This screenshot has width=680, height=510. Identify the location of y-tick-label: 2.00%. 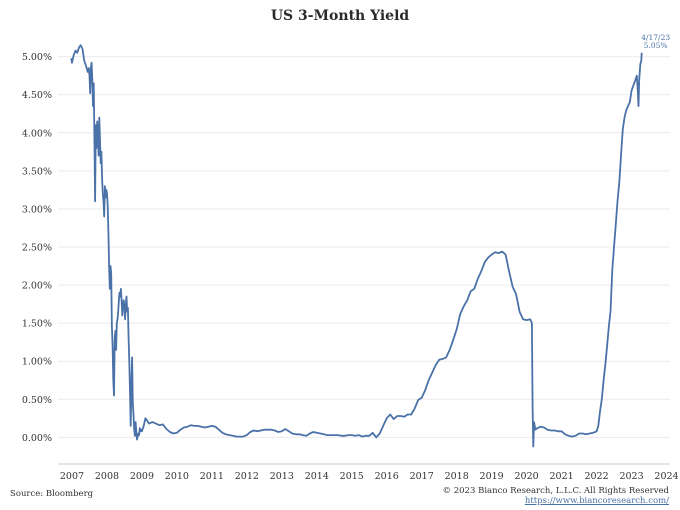
(37, 286).